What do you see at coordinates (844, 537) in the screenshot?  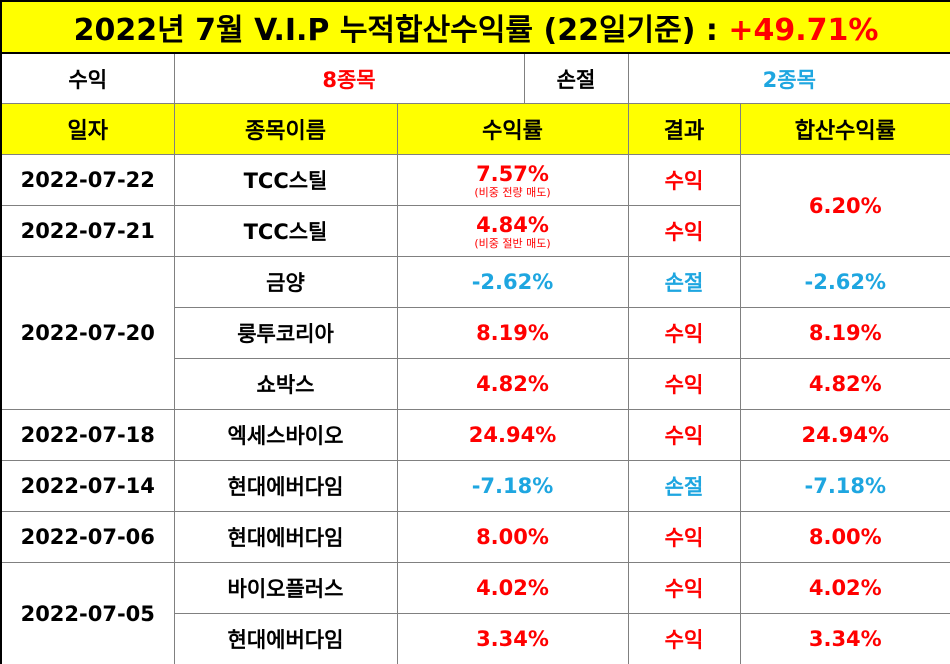 I see `row-cumulative-return: 8.00%` at bounding box center [844, 537].